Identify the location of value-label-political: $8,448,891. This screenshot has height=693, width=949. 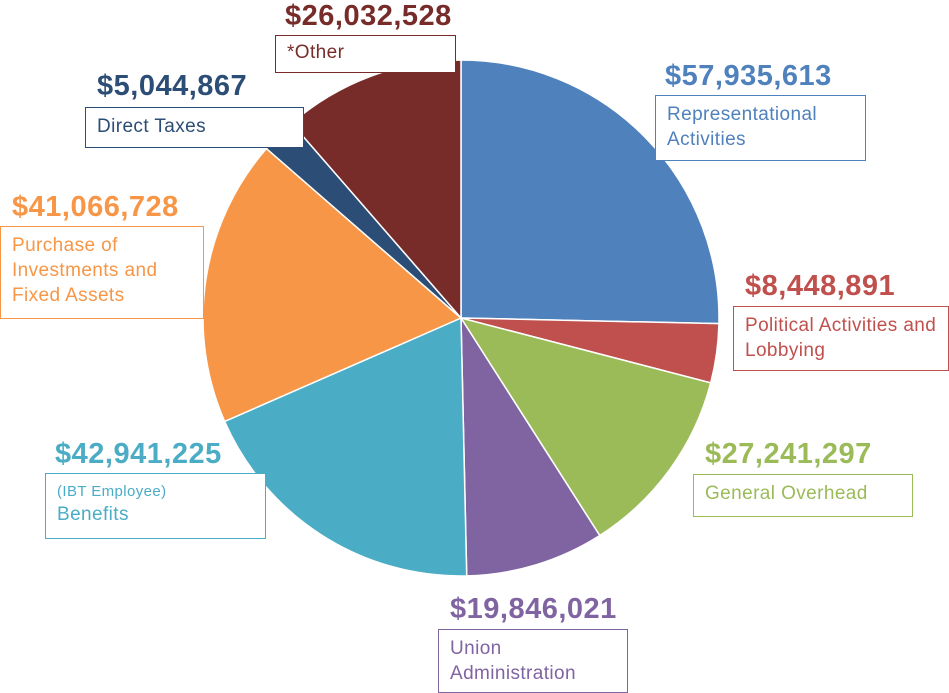
(820, 286).